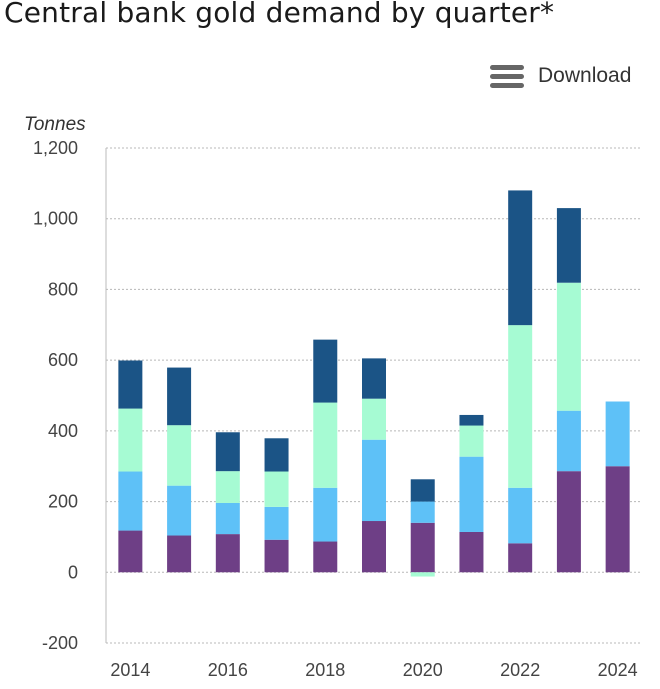 The width and height of the screenshot is (660, 689). Describe the element at coordinates (325, 670) in the screenshot. I see `x-tick-label: 2018` at that location.